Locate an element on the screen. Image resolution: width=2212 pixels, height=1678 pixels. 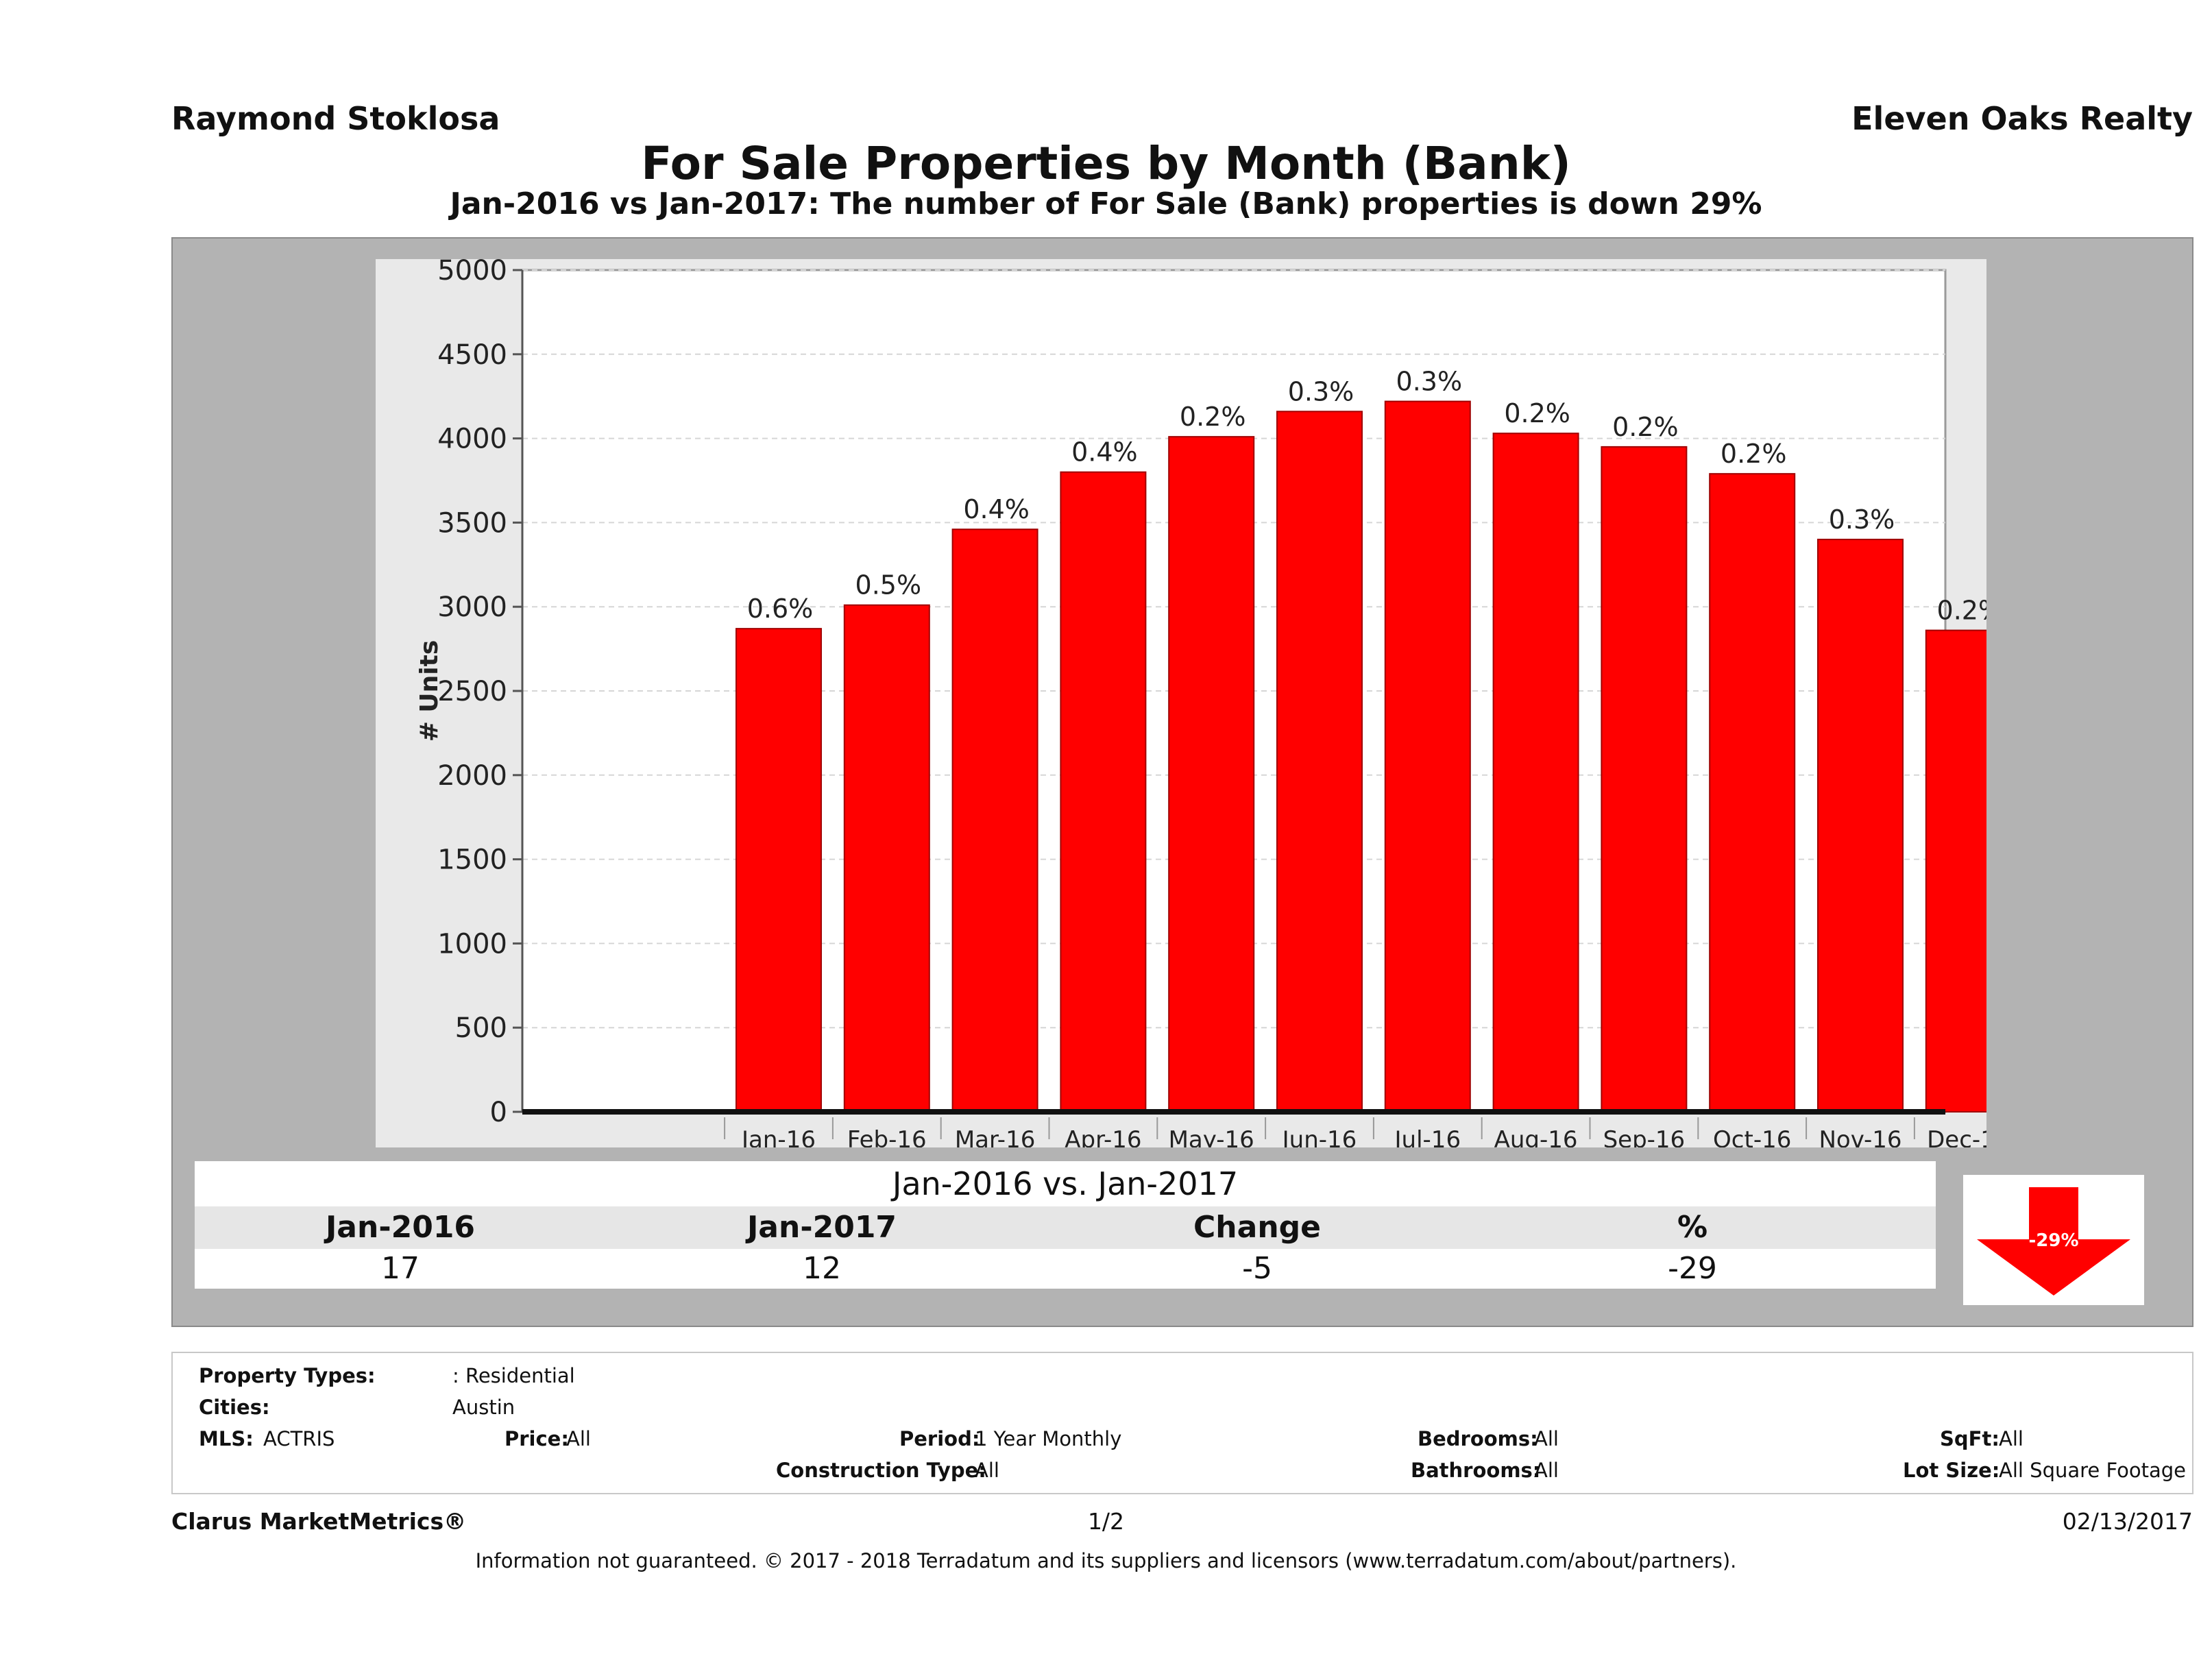
property-types-value: : Residential is located at coordinates (513, 1375).